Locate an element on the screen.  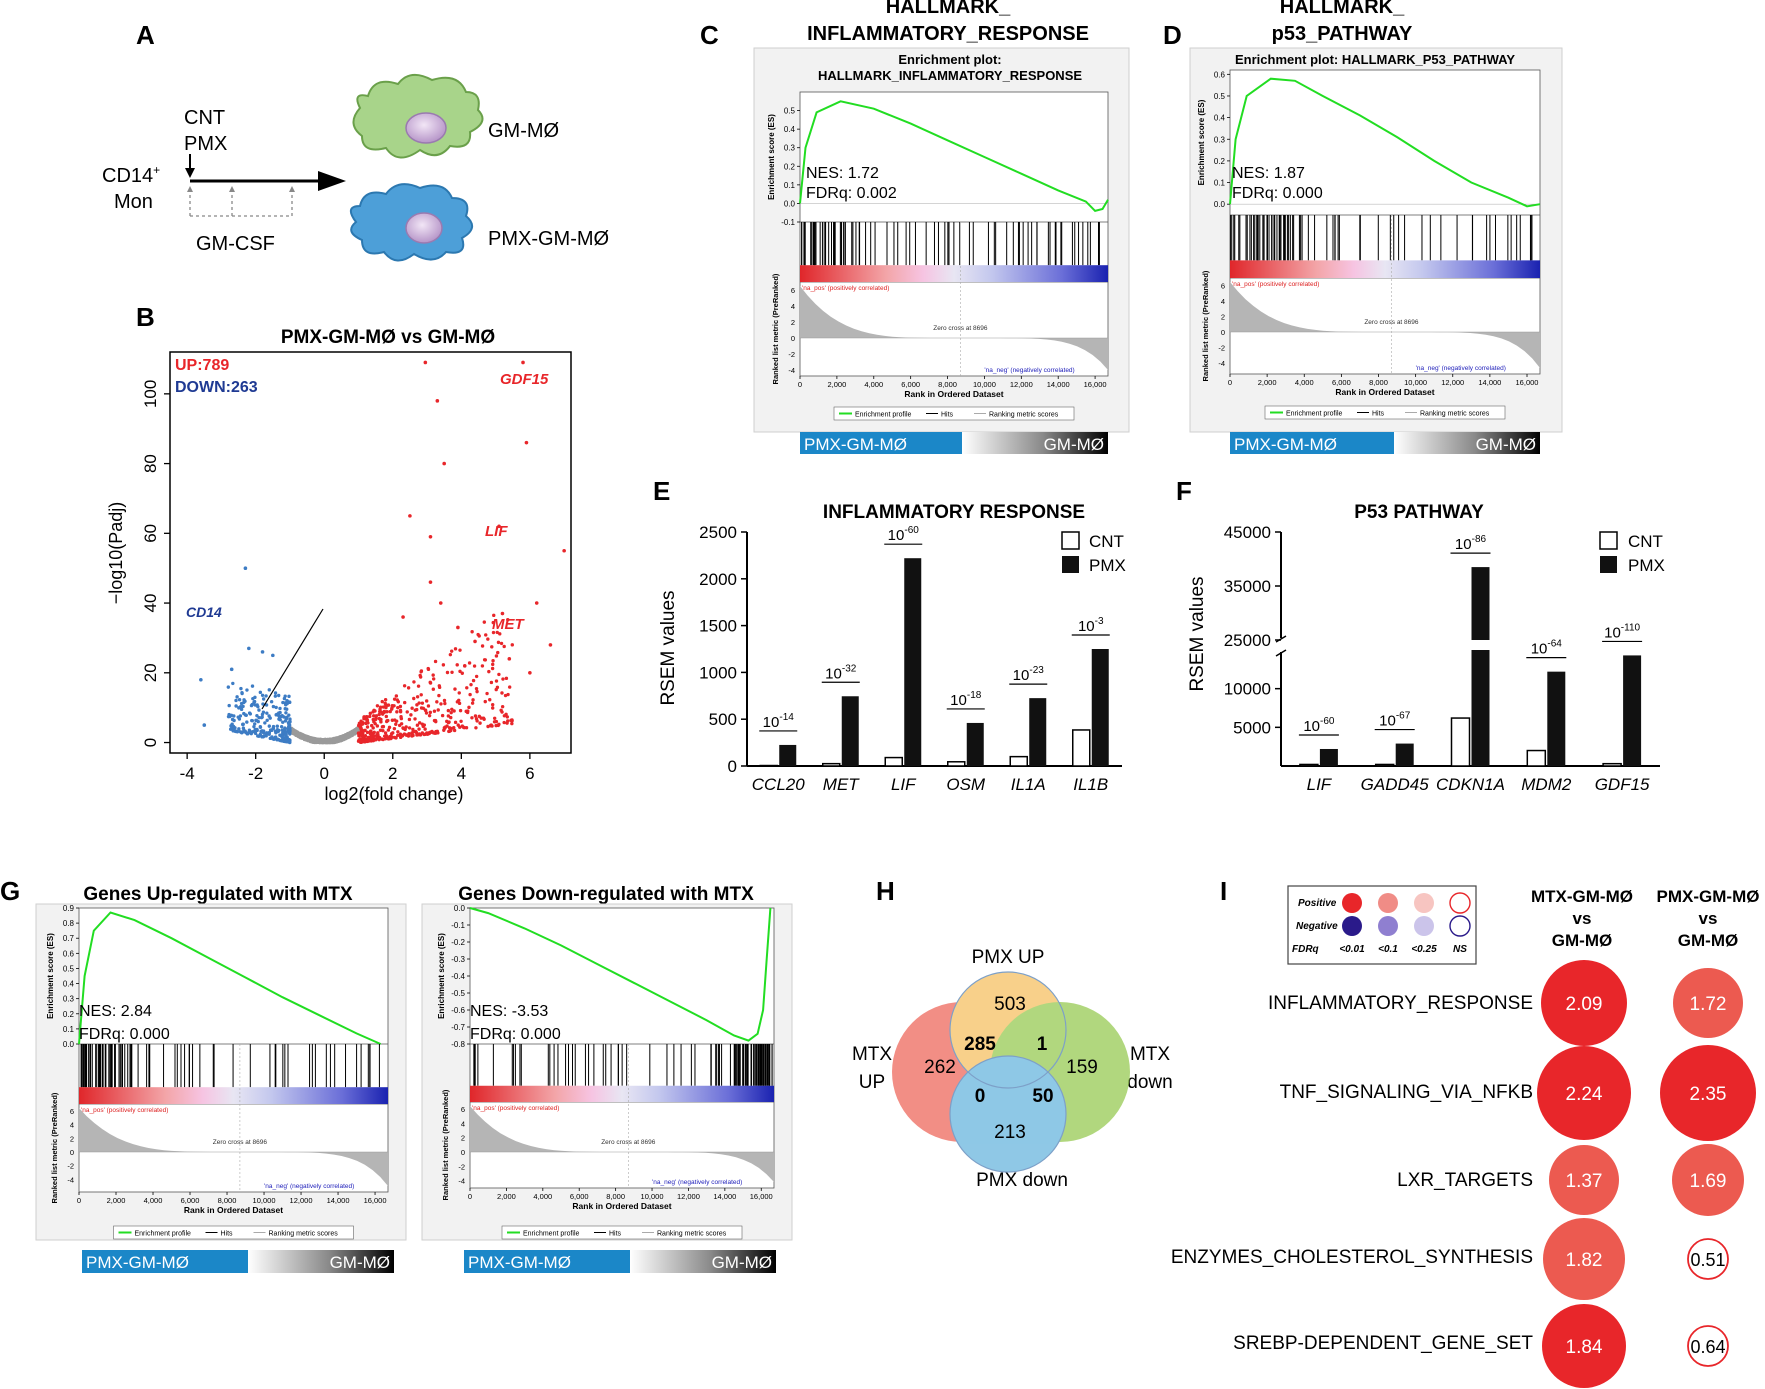
gsea-d-left-label: PMX-GM-MØ is located at coordinates (1285, 444).